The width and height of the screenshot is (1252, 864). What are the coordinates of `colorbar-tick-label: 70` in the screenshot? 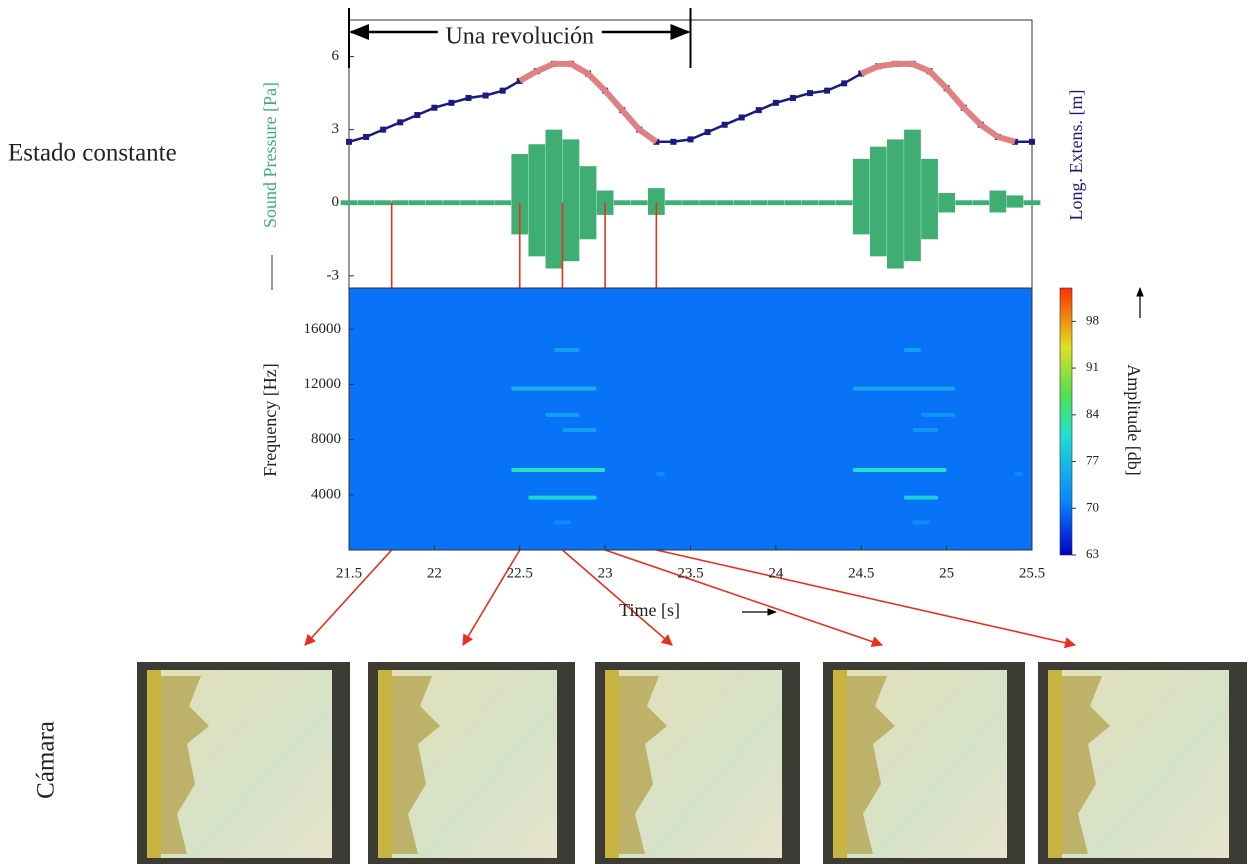 It's located at (1092, 506).